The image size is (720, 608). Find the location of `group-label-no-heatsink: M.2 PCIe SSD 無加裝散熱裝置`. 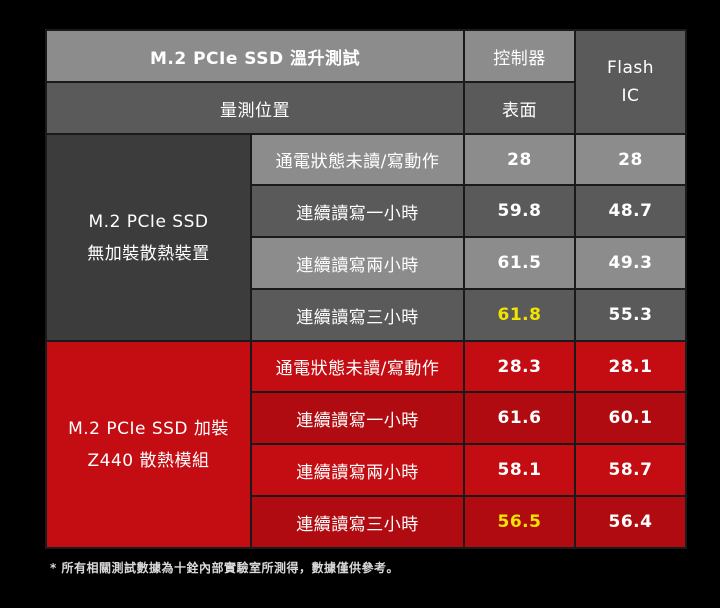

group-label-no-heatsink: M.2 PCIe SSD 無加裝散熱裝置 is located at coordinates (148, 237).